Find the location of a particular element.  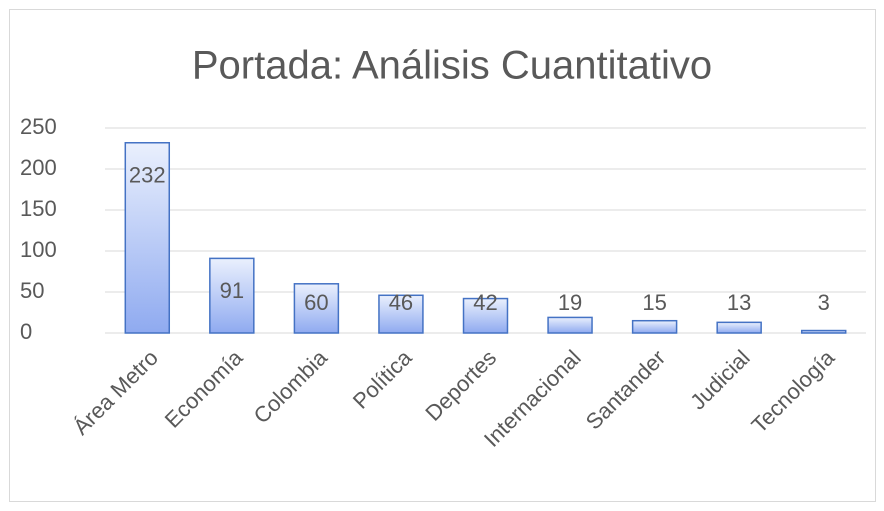

chart-title: Portada: Análisis Cuantitativo is located at coordinates (452, 66).